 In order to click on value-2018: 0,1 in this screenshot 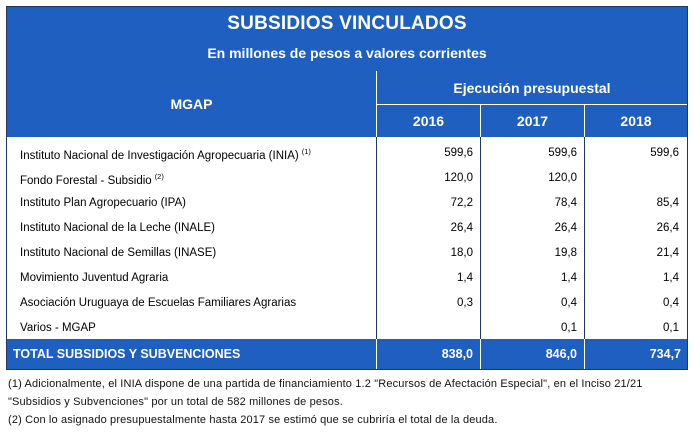, I will do `click(671, 328)`.